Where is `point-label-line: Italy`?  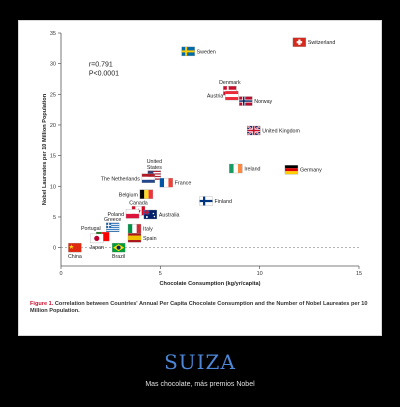
point-label-line: Italy is located at coordinates (148, 230).